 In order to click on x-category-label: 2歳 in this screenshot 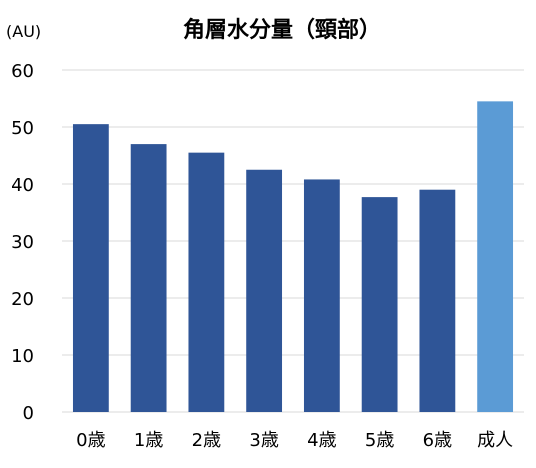, I will do `click(206, 440)`.